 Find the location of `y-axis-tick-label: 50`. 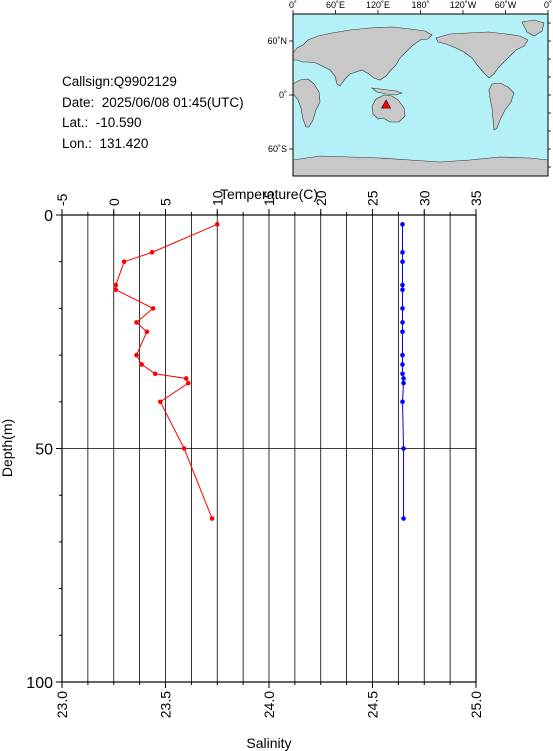

y-axis-tick-label: 50 is located at coordinates (44, 450).